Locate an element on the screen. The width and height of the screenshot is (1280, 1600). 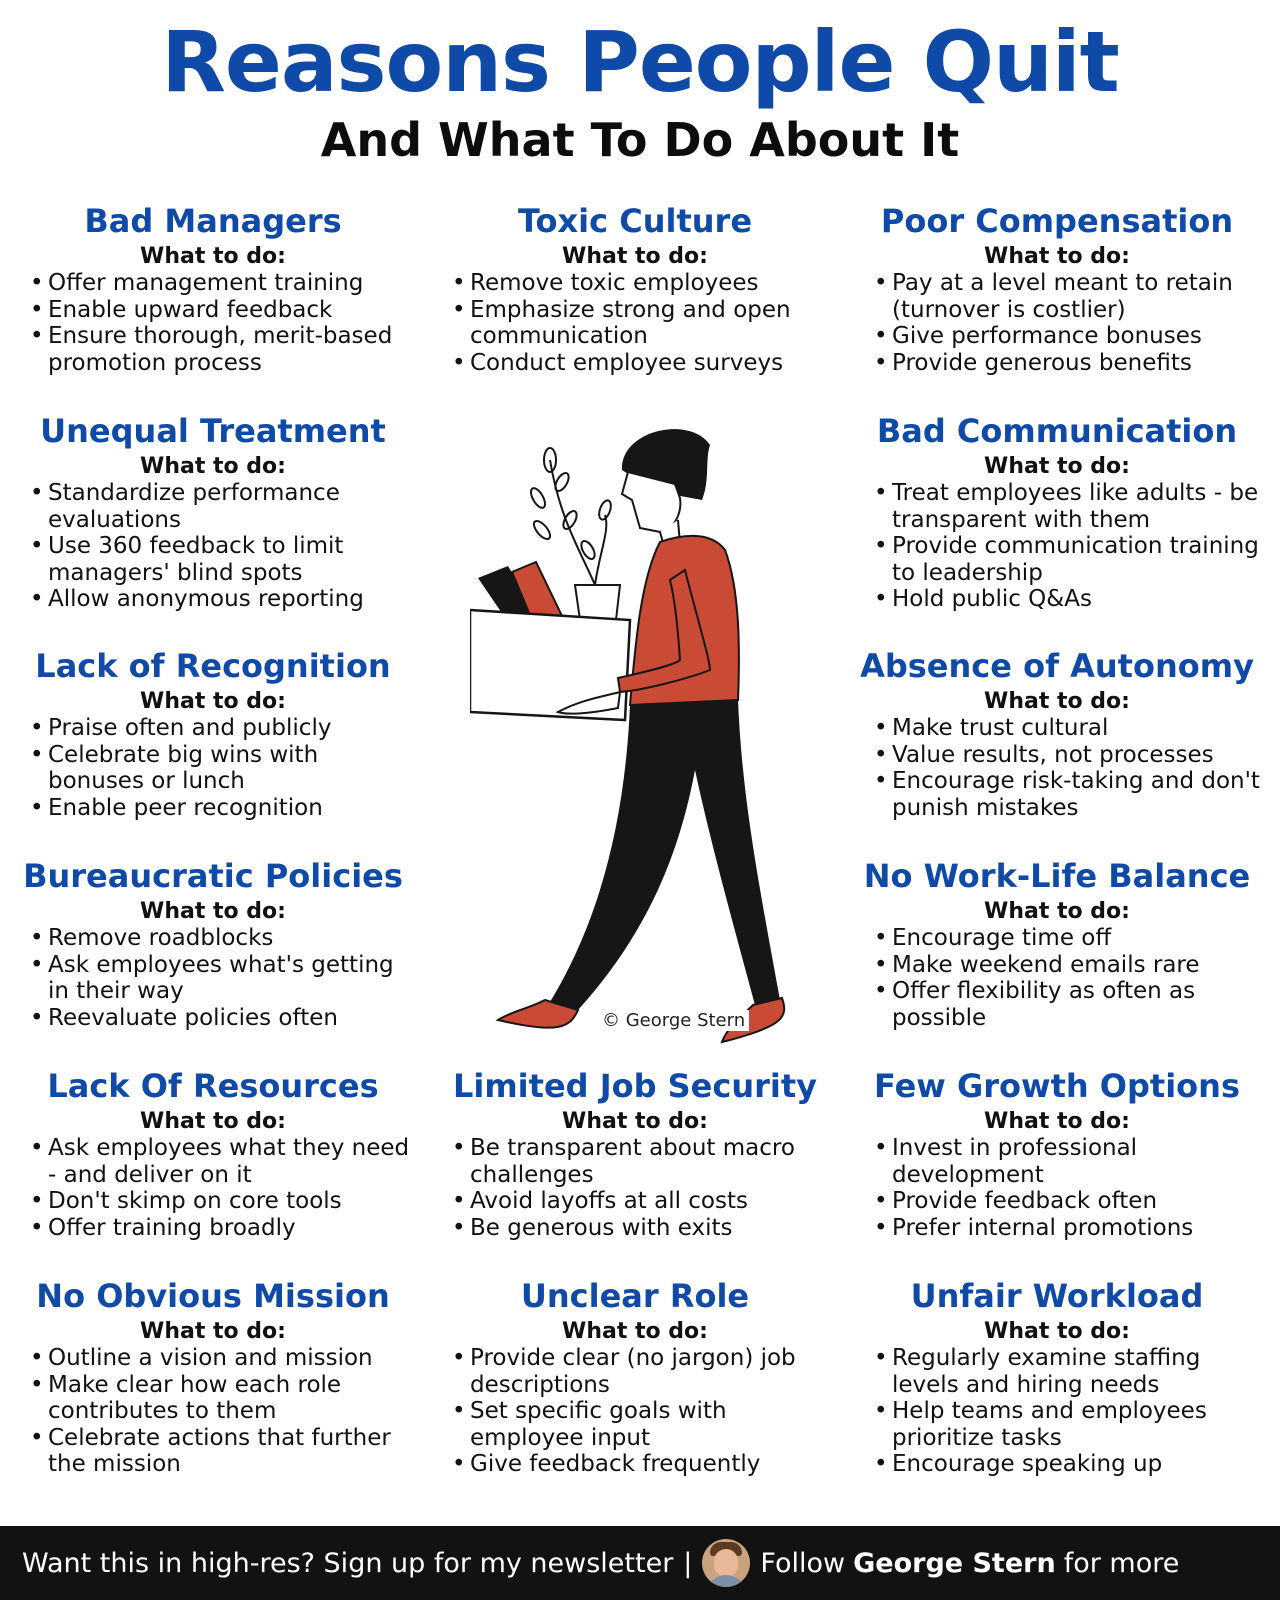
reason-title: Bad Managers is located at coordinates (213, 221).